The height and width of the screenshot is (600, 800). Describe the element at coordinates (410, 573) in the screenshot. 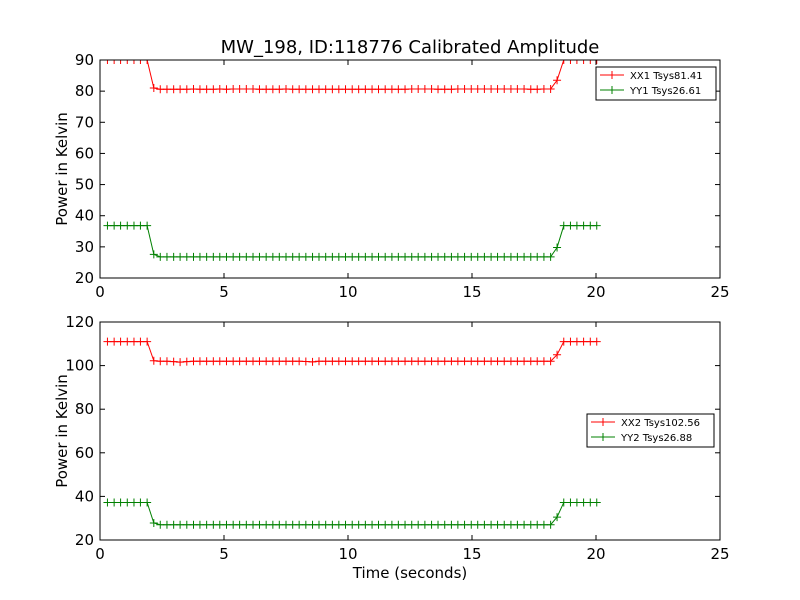

I see `x-axis-label: Time (seconds)` at that location.